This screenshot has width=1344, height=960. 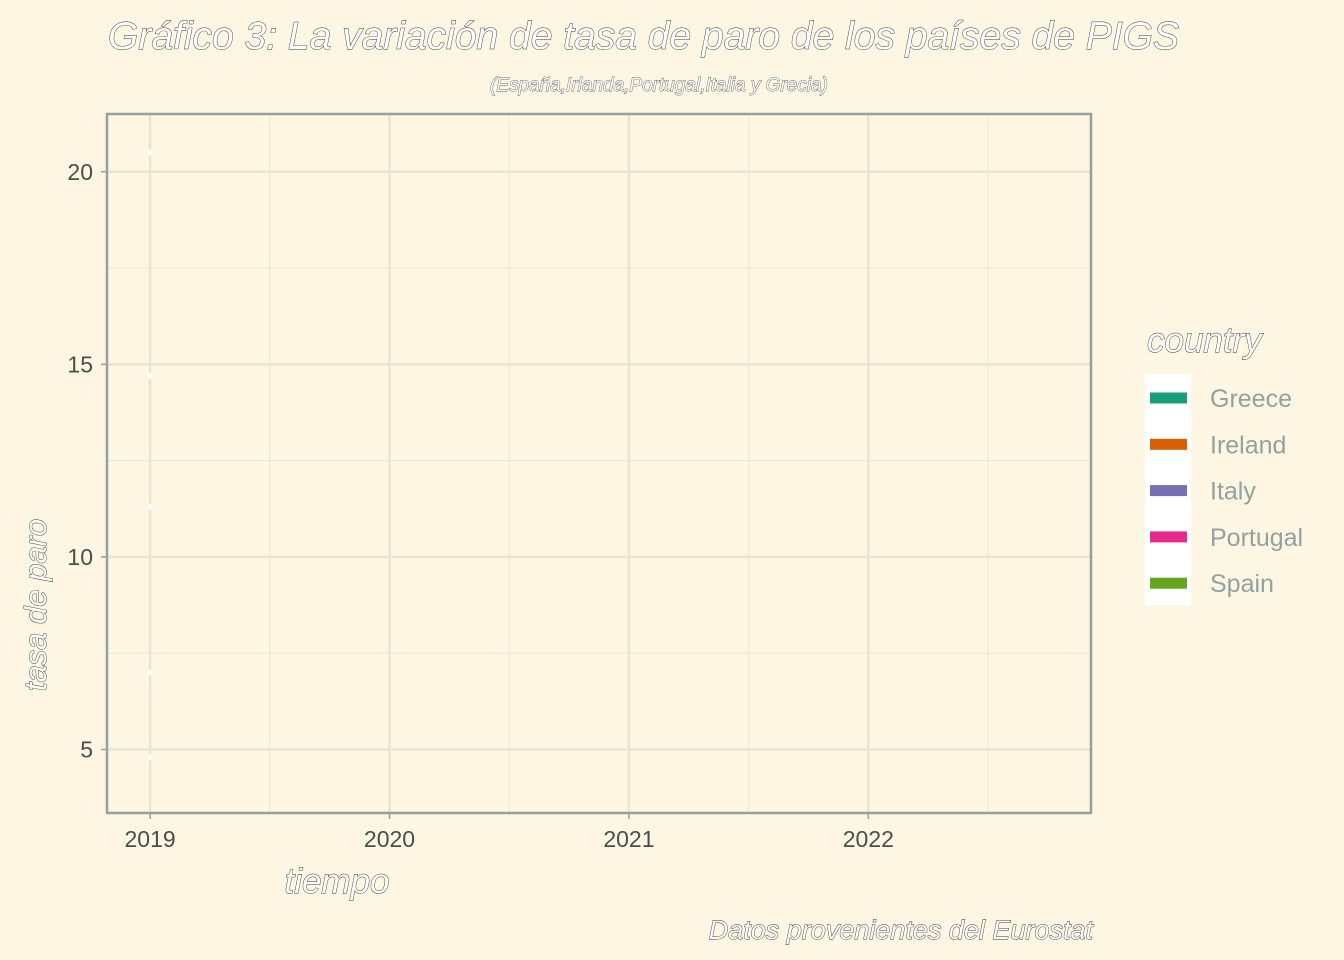 What do you see at coordinates (1233, 492) in the screenshot?
I see `legend-label-italy: Italy` at bounding box center [1233, 492].